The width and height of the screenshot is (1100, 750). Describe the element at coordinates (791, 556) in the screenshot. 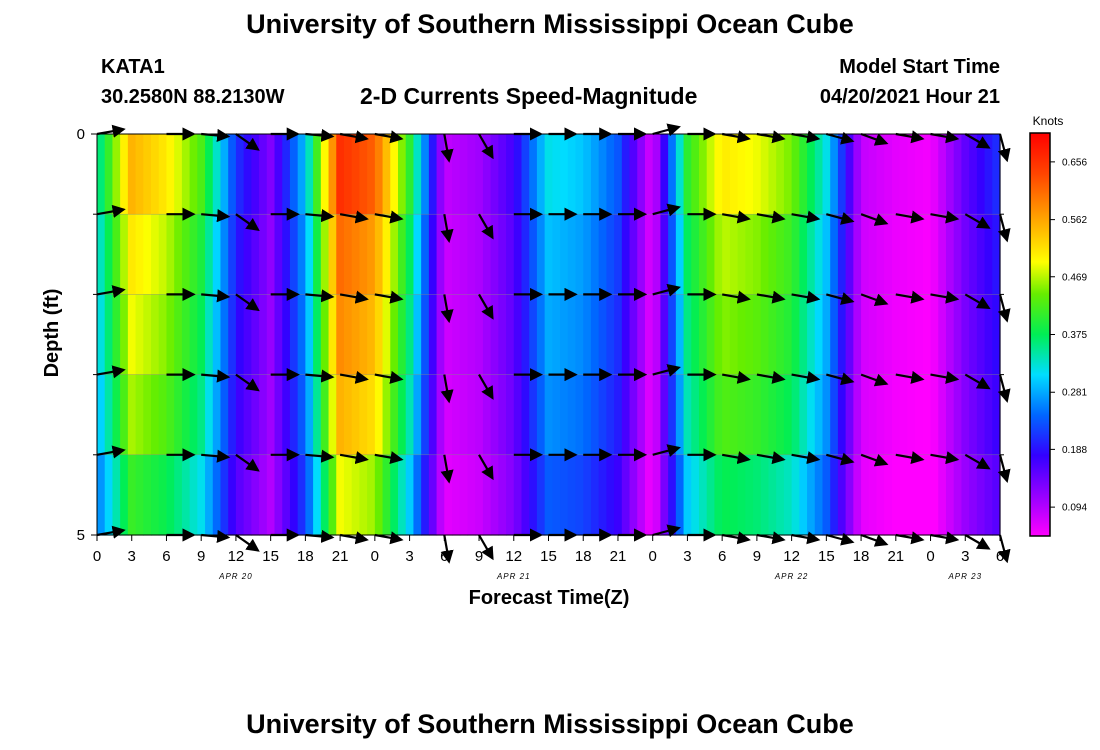

I see `x-tick-label: 12` at that location.